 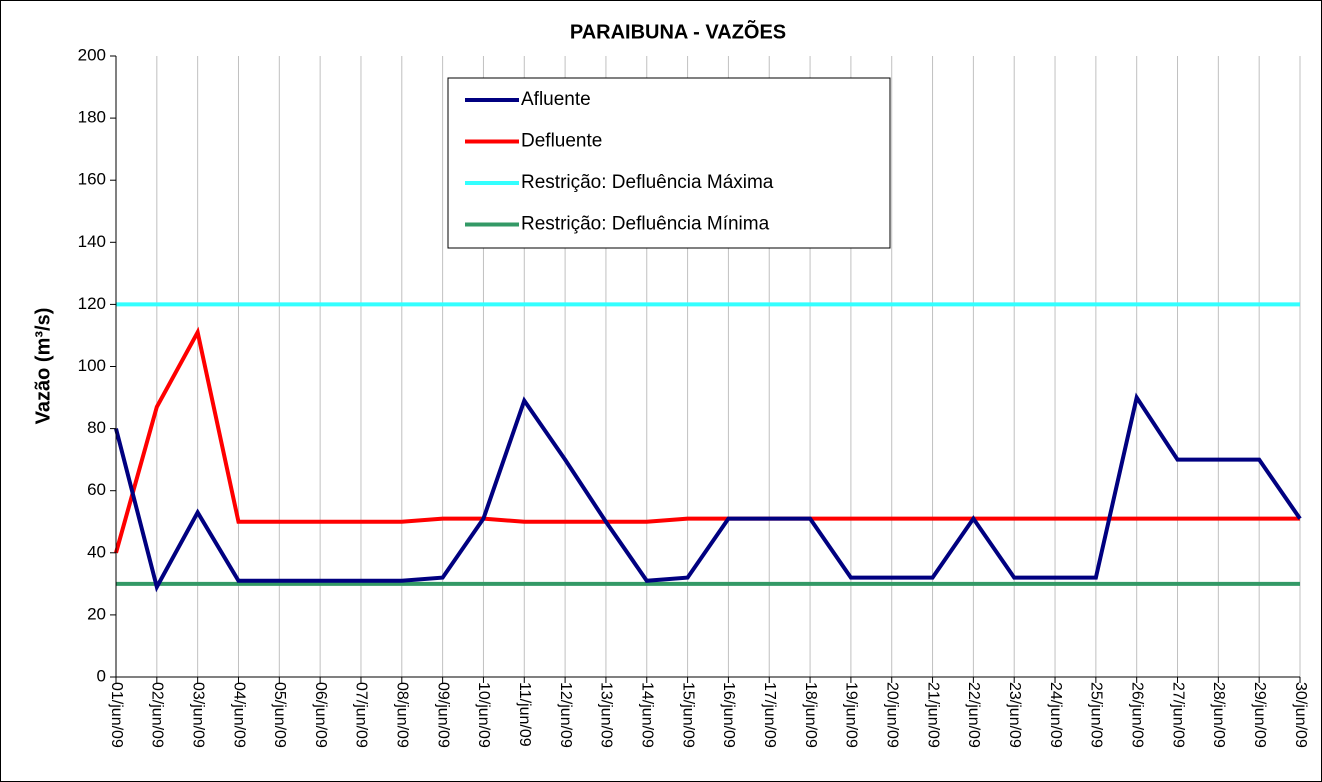 What do you see at coordinates (116, 715) in the screenshot?
I see `x-tick-label: 01/jun/09` at bounding box center [116, 715].